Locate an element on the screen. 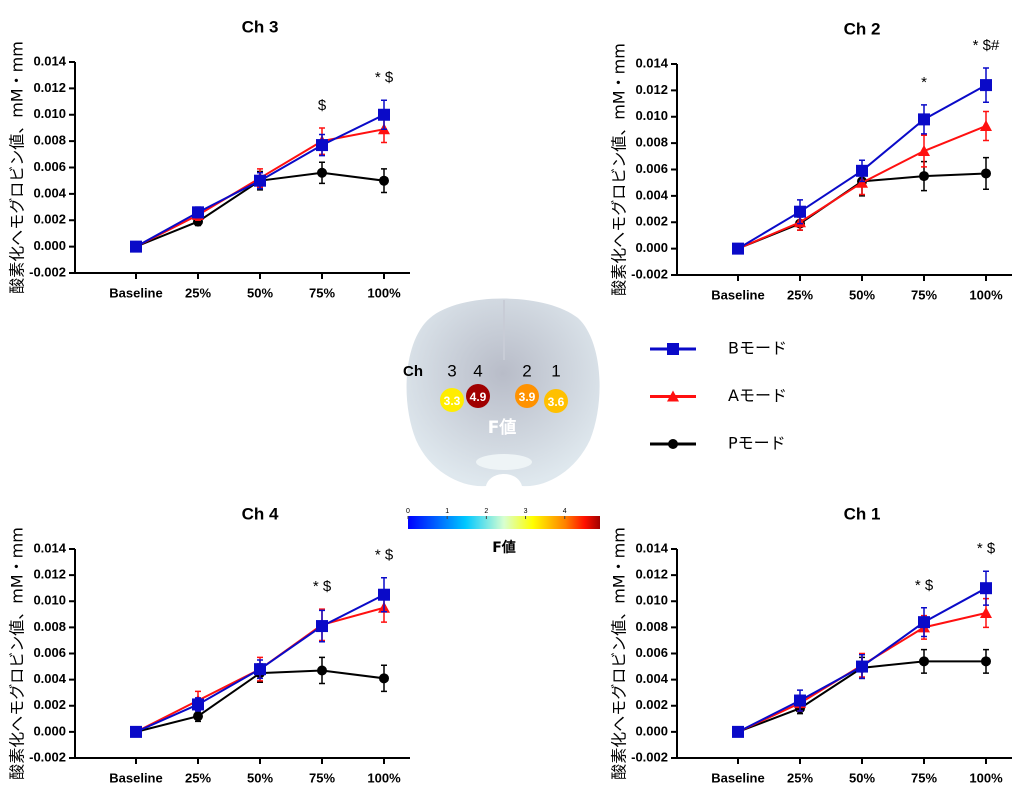  channel-f-value: 3.6 is located at coordinates (556, 402).